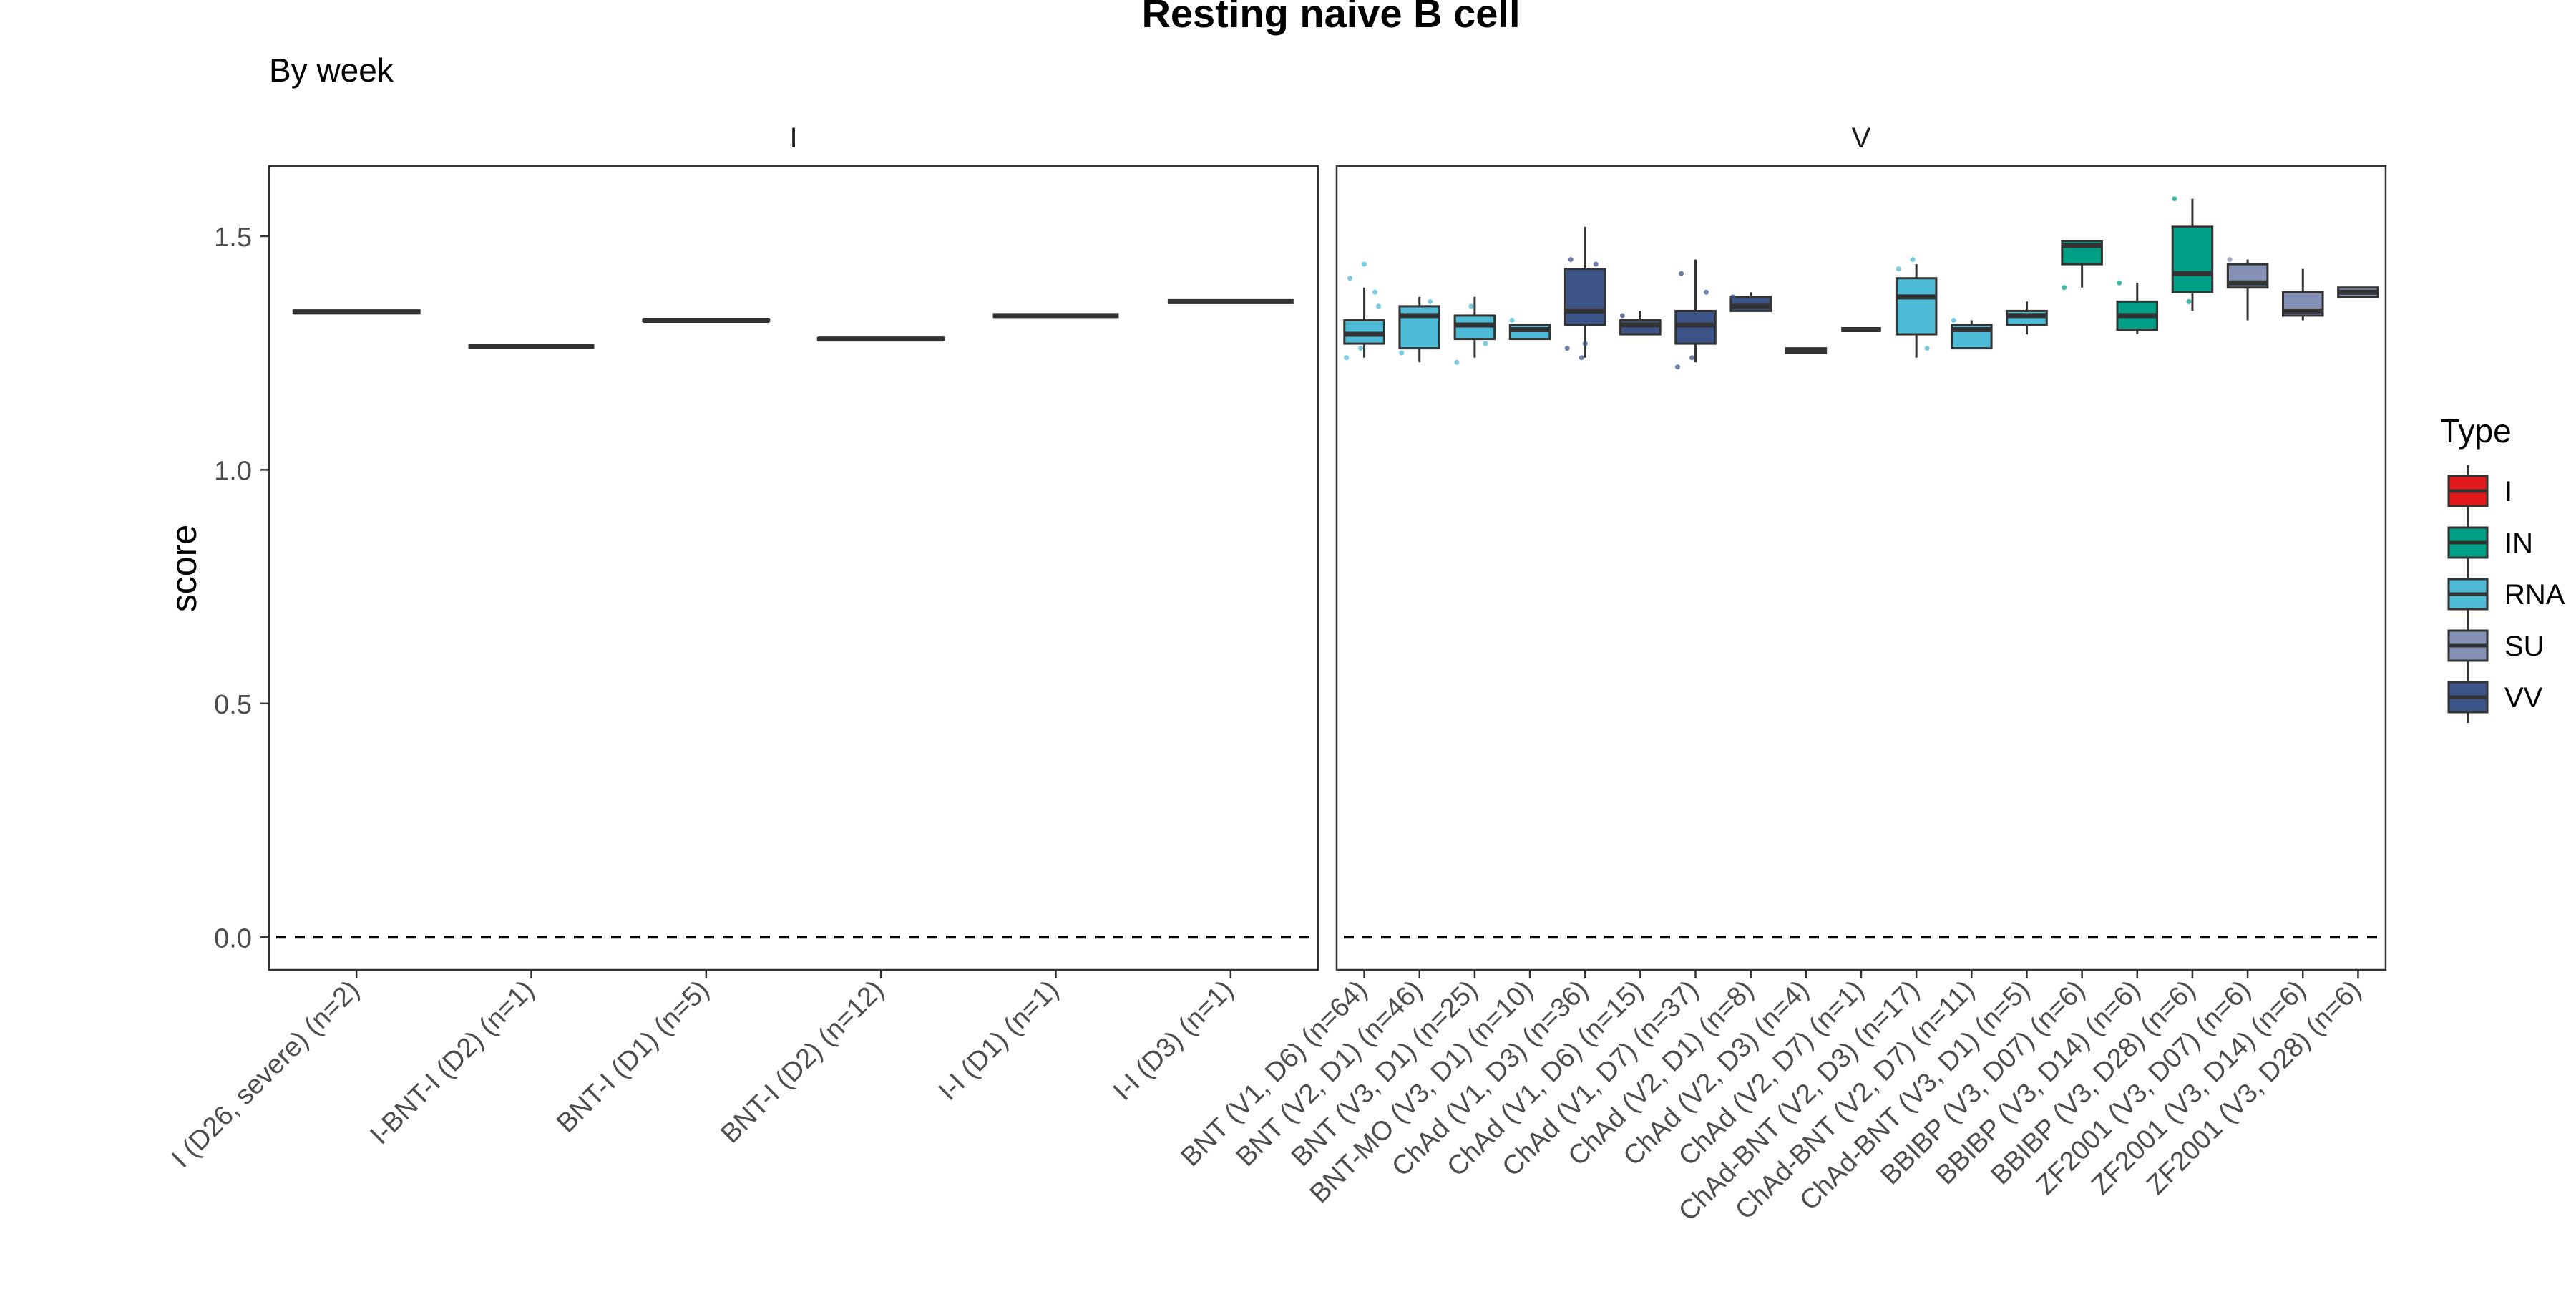  I want to click on x-tick-label: I (D26, severe) (n=2), so click(265, 1074).